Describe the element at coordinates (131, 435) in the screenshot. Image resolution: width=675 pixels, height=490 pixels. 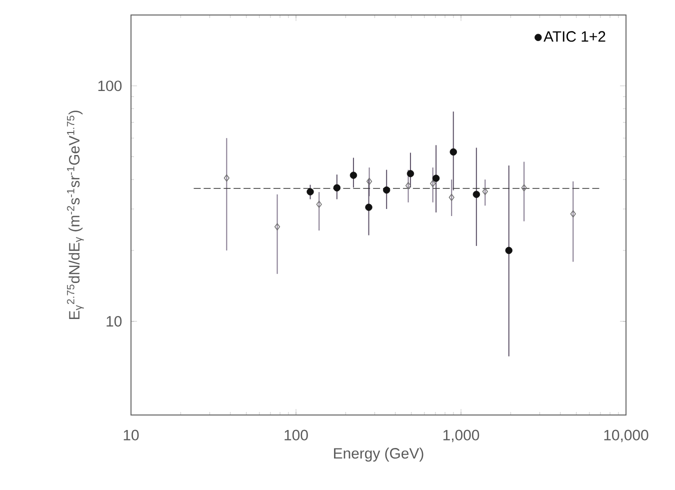
I see `x-tick-label: 10` at that location.